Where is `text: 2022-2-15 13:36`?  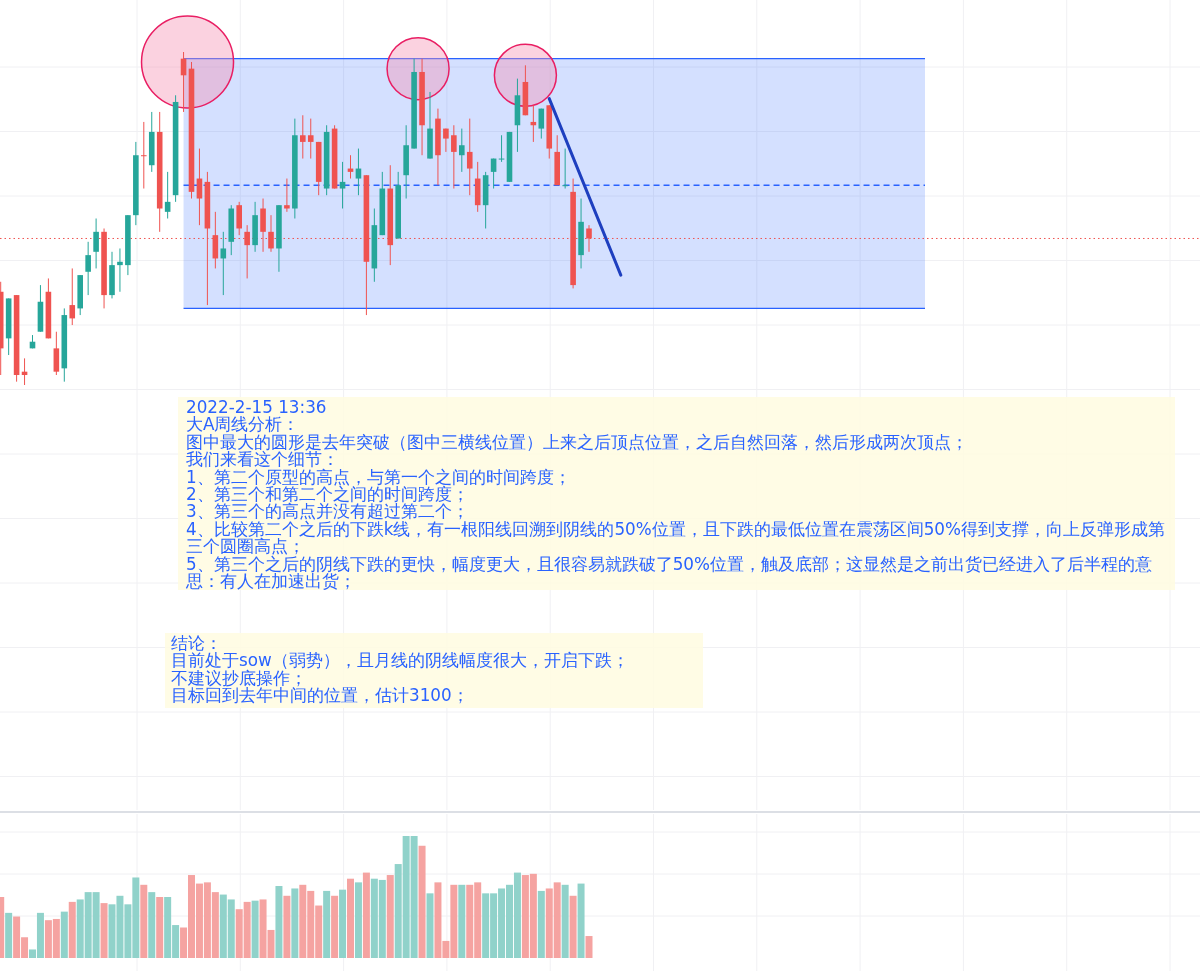
text: 2022-2-15 13:36 is located at coordinates (256, 407).